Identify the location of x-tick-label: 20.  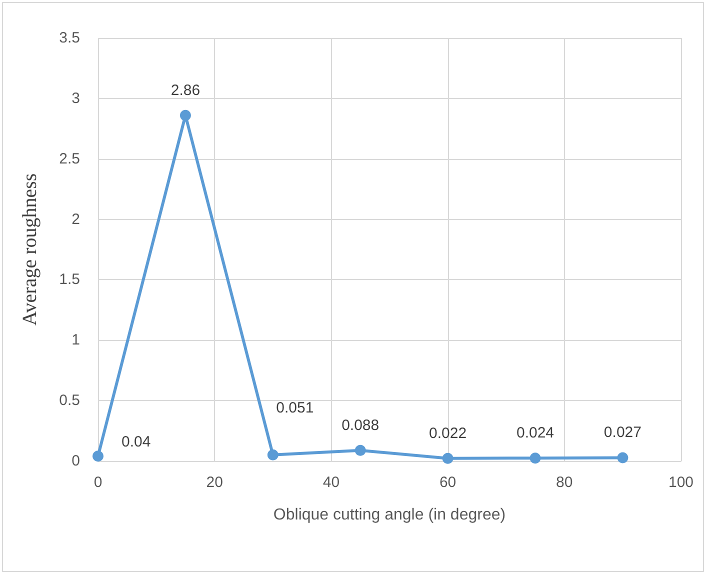
(214, 482).